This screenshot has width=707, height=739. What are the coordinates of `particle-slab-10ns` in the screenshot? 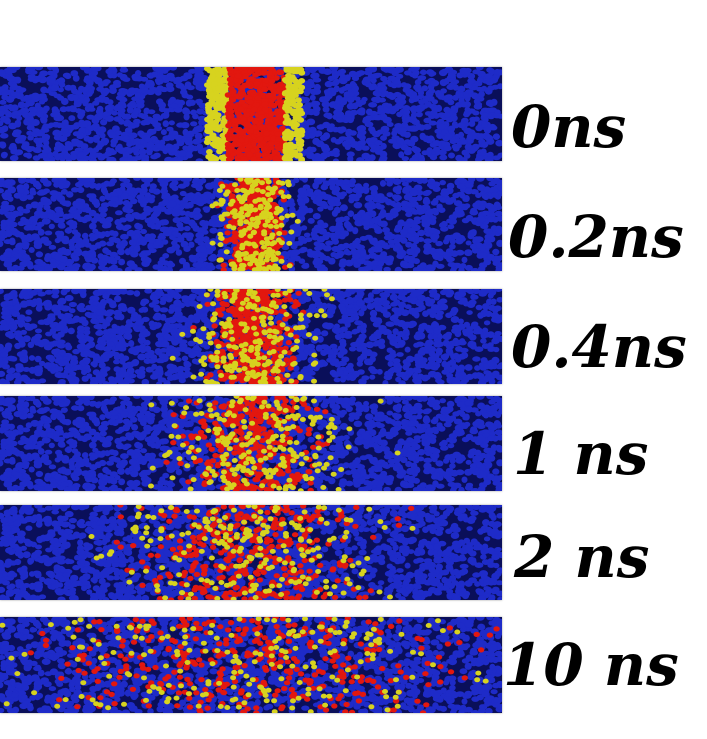 It's located at (251, 665).